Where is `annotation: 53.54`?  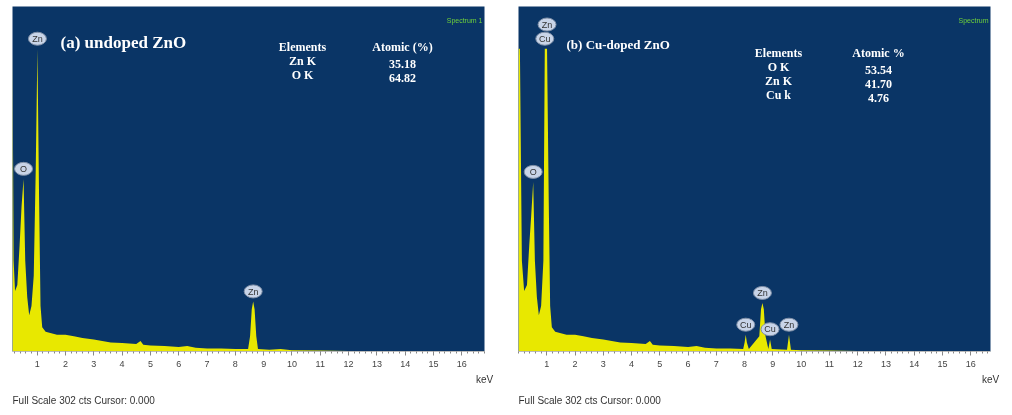 annotation: 53.54 is located at coordinates (878, 69).